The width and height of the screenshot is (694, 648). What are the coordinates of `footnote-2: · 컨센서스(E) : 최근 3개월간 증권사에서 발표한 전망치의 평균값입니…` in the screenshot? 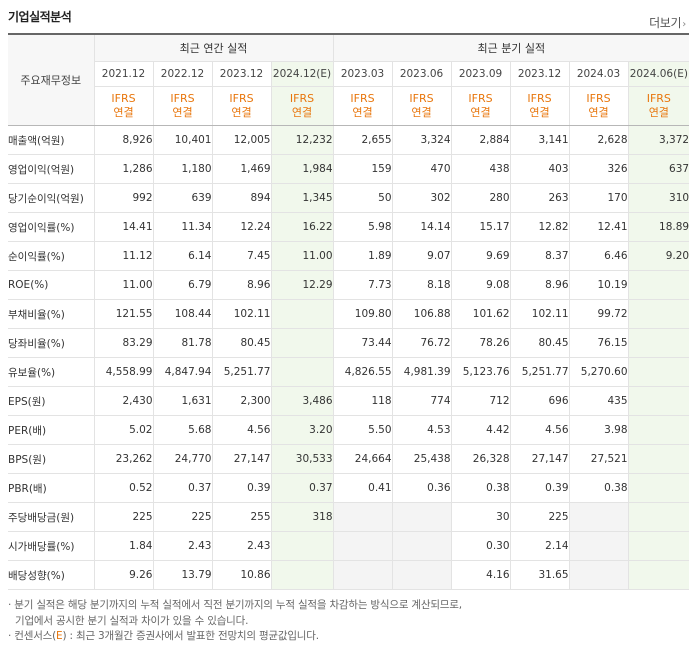 It's located at (163, 636).